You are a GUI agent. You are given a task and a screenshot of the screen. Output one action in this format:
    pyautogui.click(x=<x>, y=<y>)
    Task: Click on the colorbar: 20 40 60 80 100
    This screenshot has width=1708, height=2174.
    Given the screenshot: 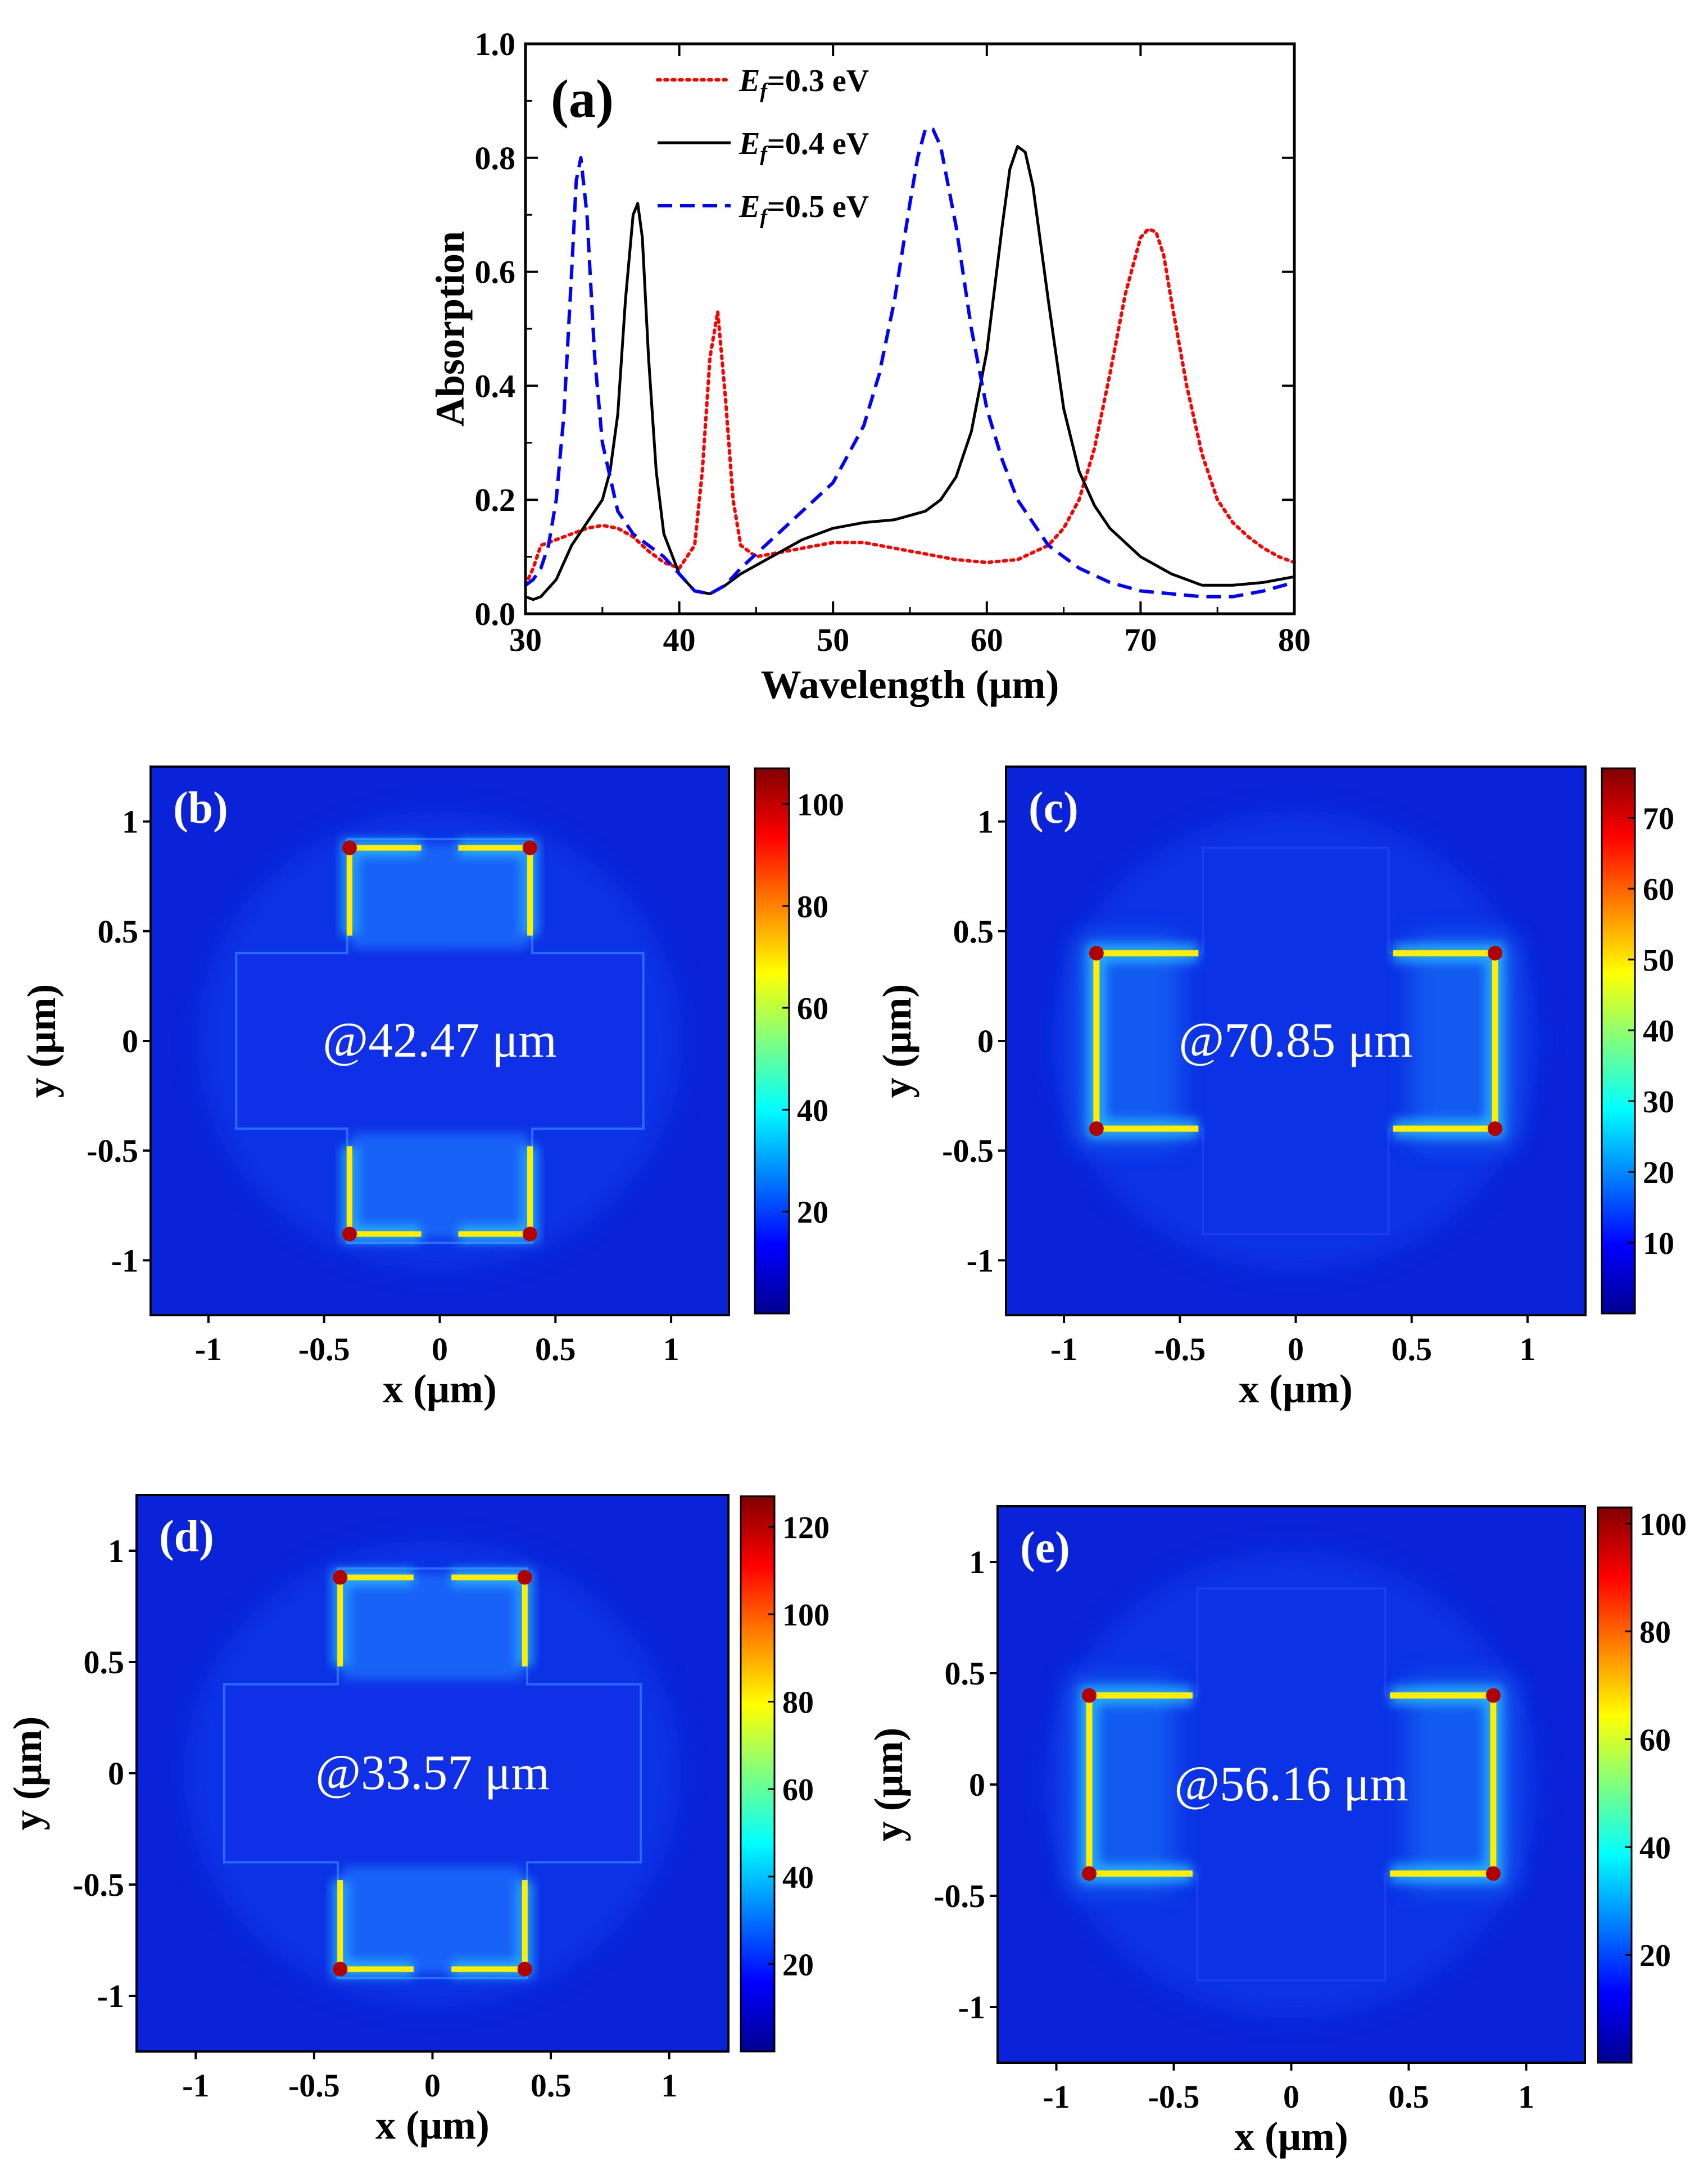 What is the action you would take?
    pyautogui.click(x=1642, y=1785)
    